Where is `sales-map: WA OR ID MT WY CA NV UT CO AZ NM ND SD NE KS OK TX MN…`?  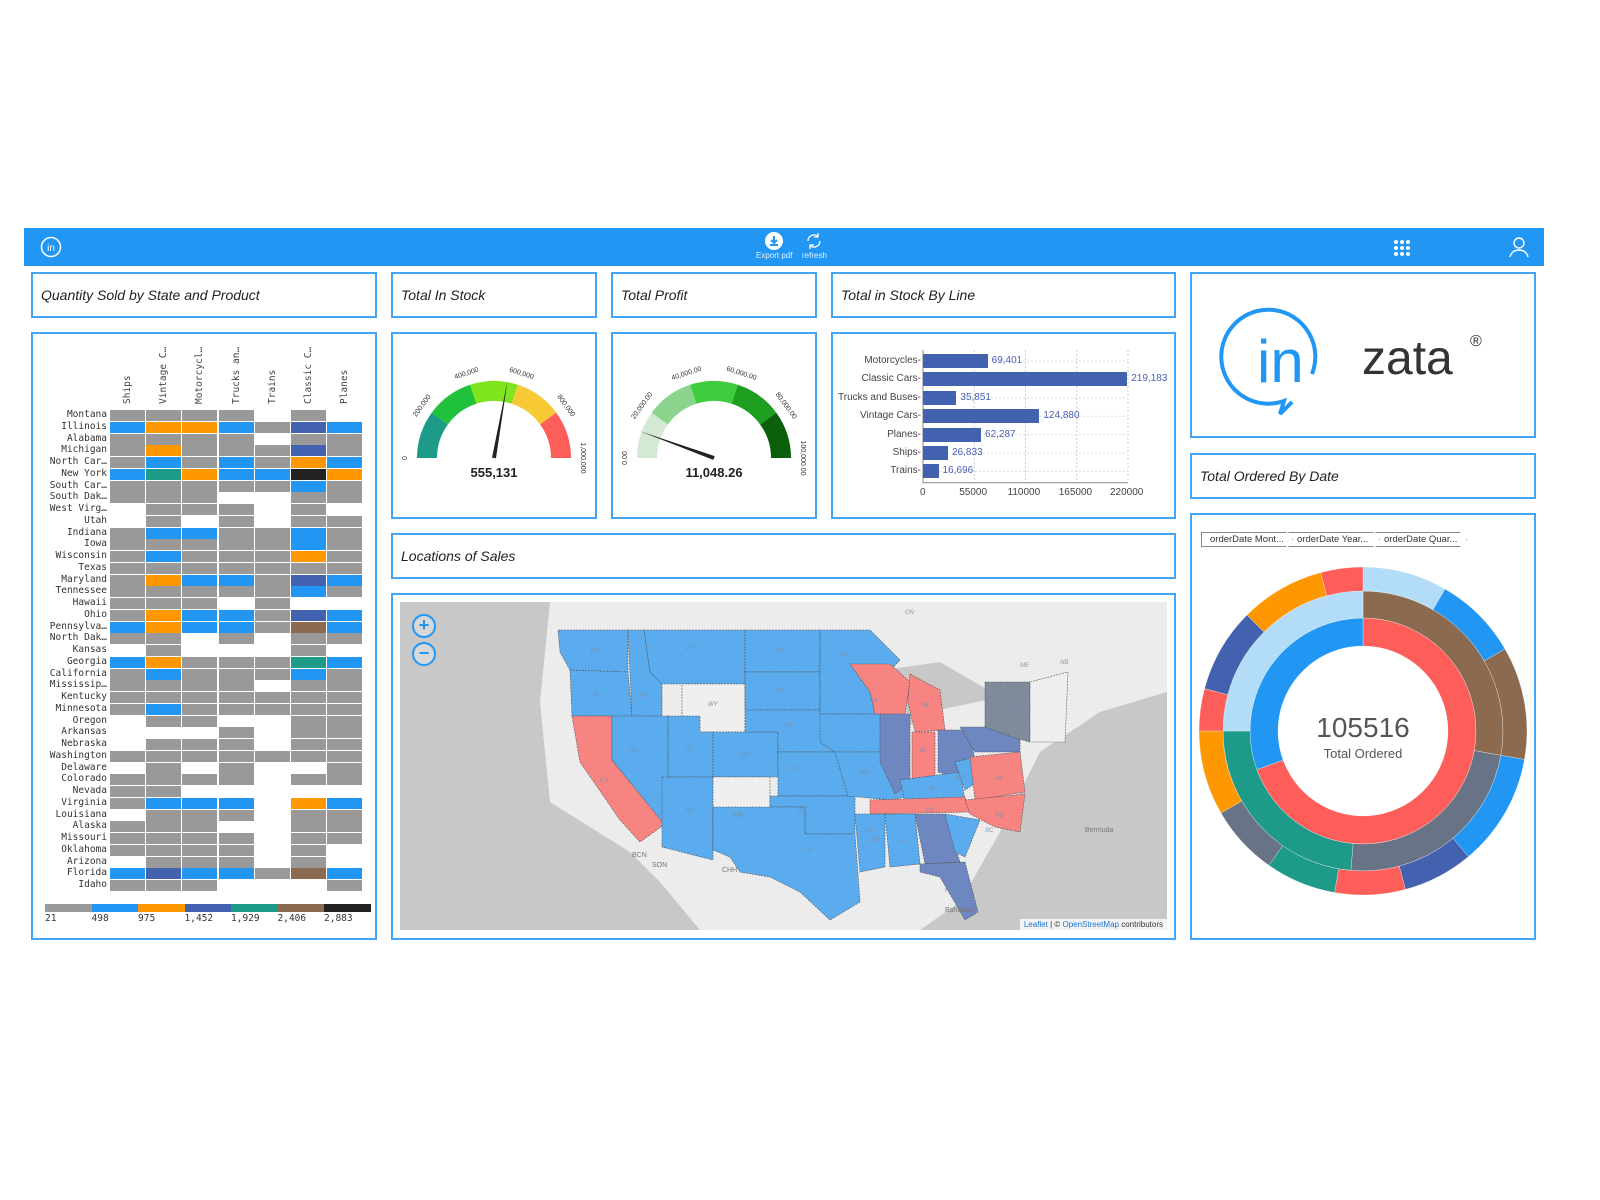 sales-map: WA OR ID MT WY CA NV UT CO AZ NM ND SD NE KS OK TX MN… is located at coordinates (783, 766).